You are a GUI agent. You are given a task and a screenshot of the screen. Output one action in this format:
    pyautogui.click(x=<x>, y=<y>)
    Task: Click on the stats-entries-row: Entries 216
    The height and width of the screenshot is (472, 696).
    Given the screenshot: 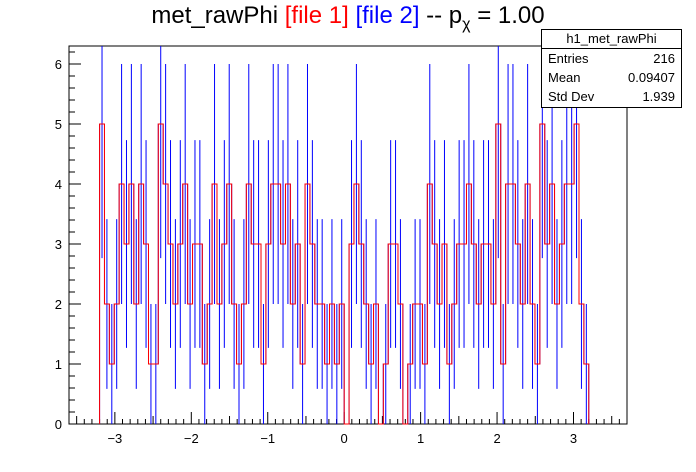 What is the action you would take?
    pyautogui.click(x=611, y=58)
    